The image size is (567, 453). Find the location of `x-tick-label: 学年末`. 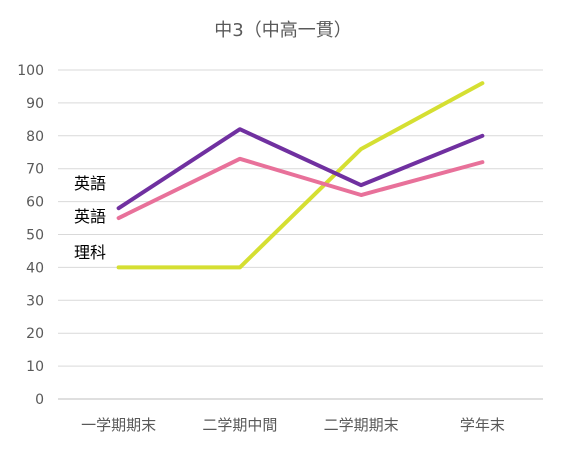

x-tick-label: 学年末 is located at coordinates (482, 425).